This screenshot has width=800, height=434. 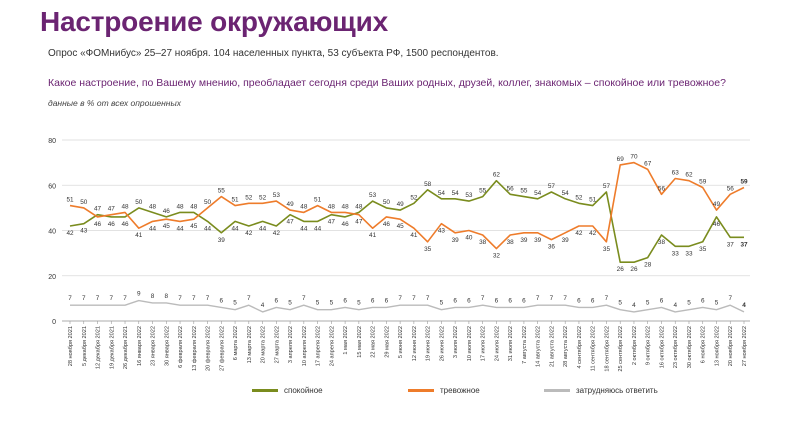 I want to click on data-label: 70, so click(x=634, y=157).